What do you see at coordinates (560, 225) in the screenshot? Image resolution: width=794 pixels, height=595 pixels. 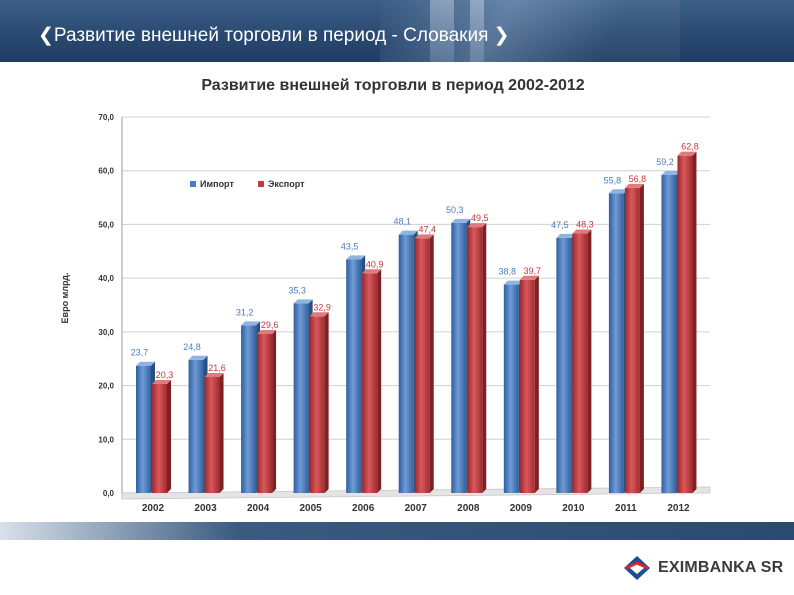 I see `data-label: 47,5` at bounding box center [560, 225].